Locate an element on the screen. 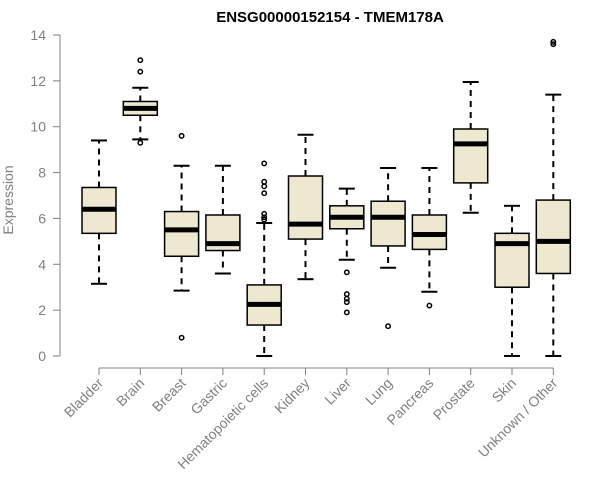 Image resolution: width=600 pixels, height=500 pixels. y-tick-label: 6 is located at coordinates (42, 218).